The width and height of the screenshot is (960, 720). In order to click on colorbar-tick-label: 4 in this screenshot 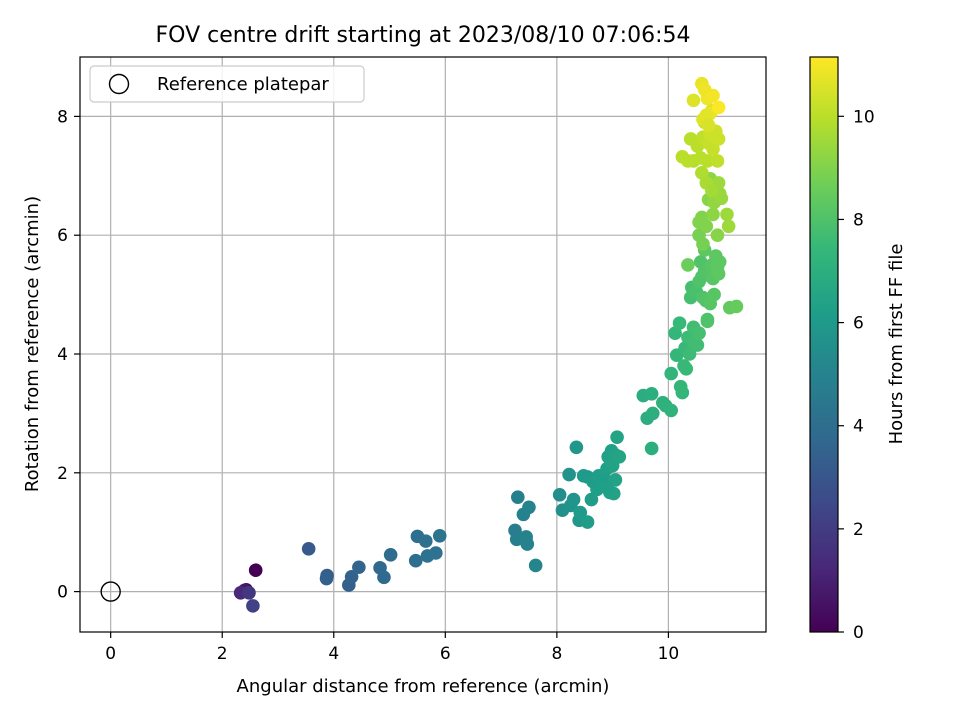, I will do `click(858, 427)`.